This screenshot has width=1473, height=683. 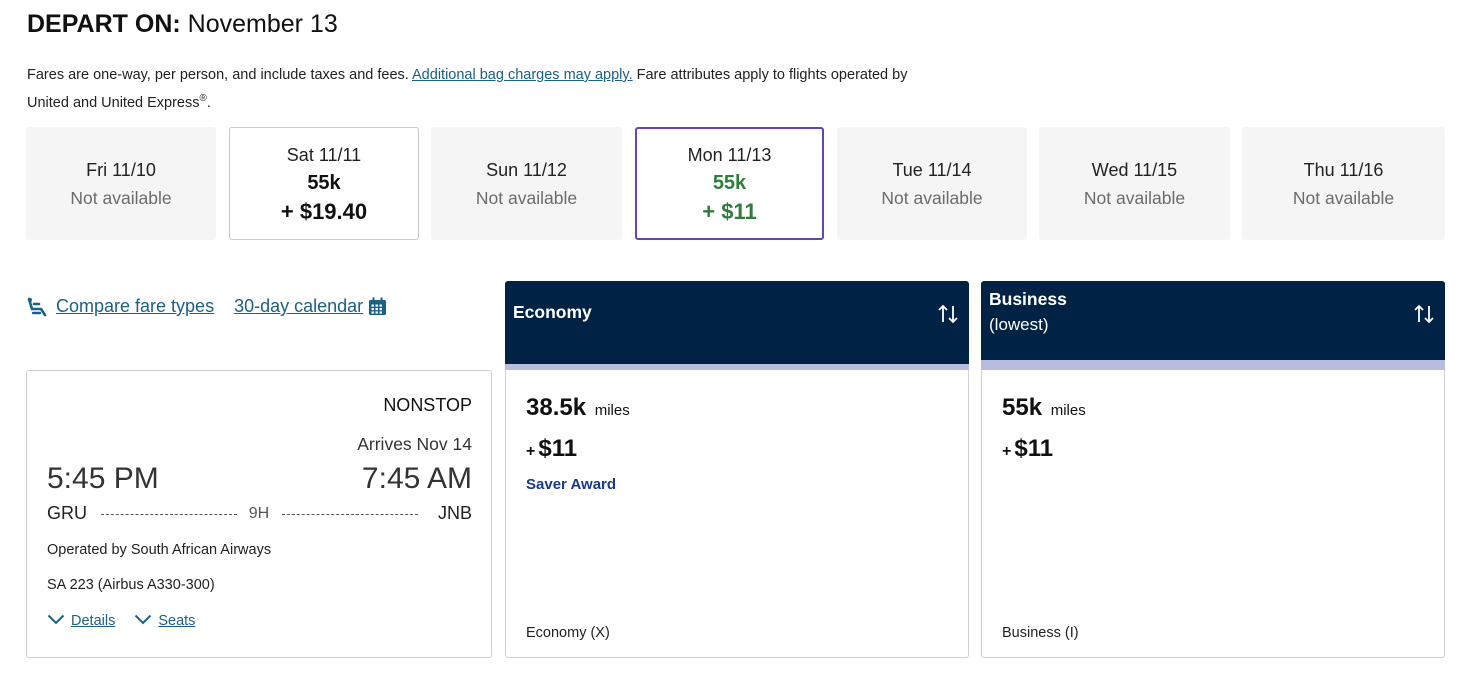 What do you see at coordinates (259, 513) in the screenshot?
I see `flight-duration: 9H` at bounding box center [259, 513].